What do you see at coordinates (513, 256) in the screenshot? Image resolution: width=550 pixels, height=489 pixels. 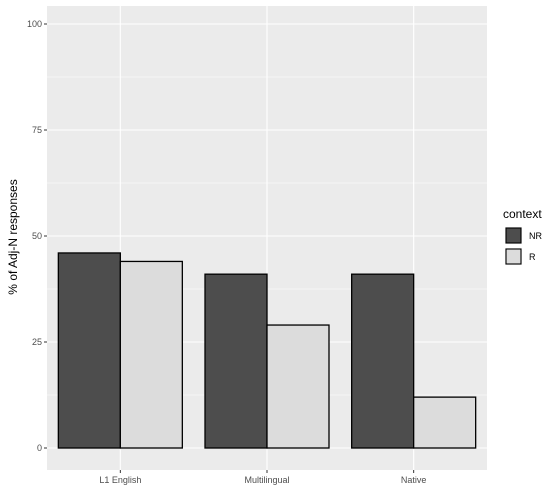 I see `legend-swatch-r` at bounding box center [513, 256].